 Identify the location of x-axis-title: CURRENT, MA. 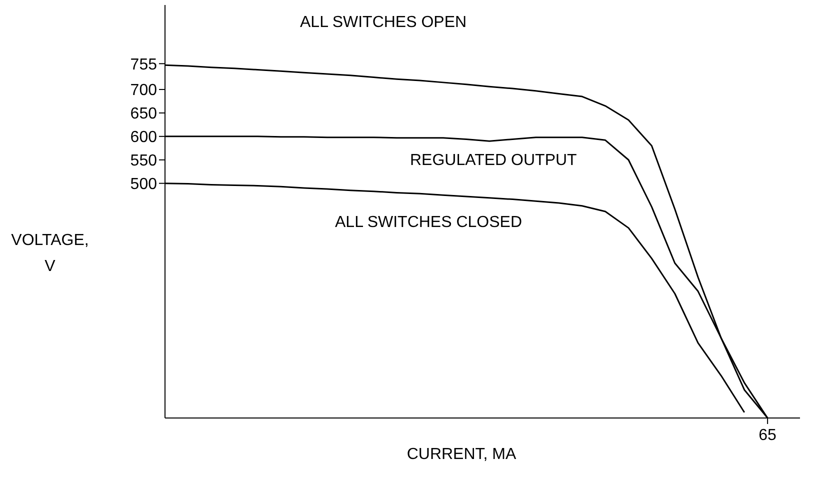
(462, 455).